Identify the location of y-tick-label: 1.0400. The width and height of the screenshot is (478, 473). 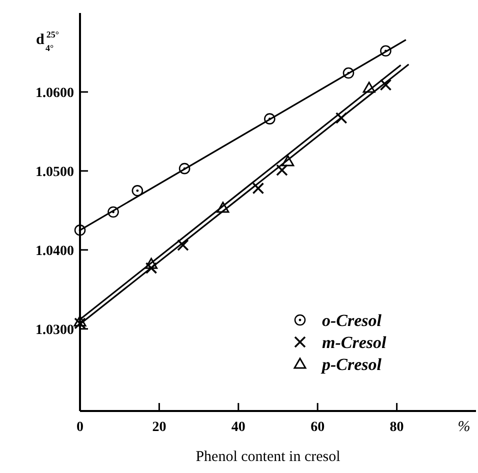
(55, 251).